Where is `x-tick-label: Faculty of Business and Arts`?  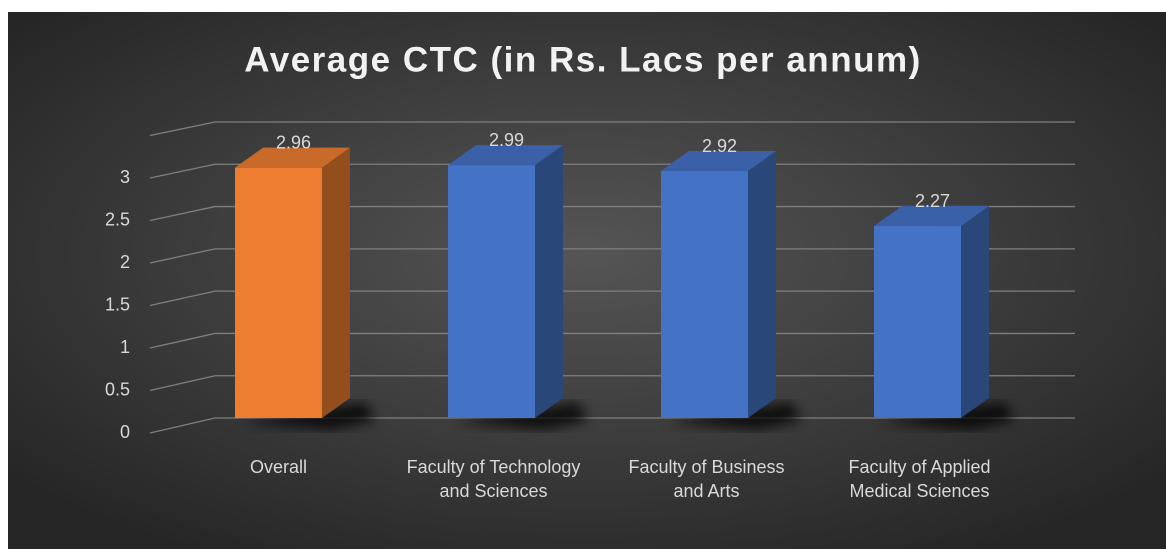
x-tick-label: Faculty of Business and Arts is located at coordinates (706, 479).